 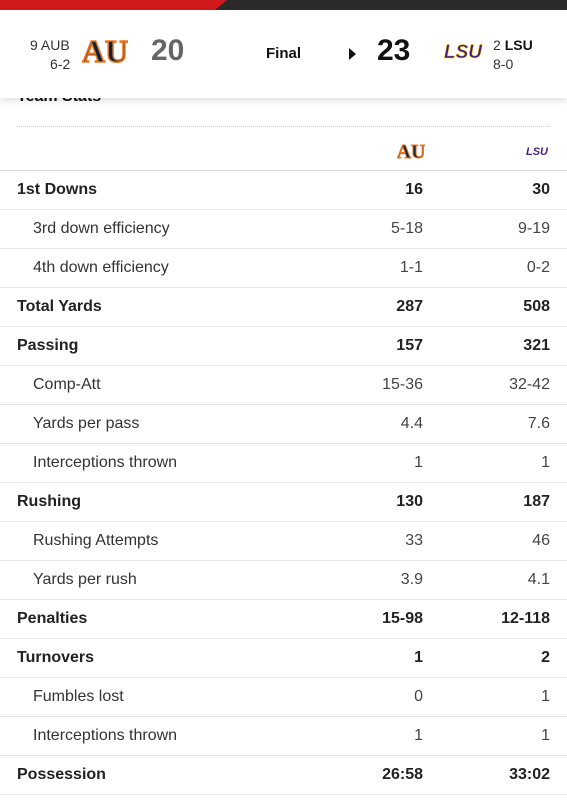 I want to click on home-team-abbr: LSU, so click(x=518, y=45).